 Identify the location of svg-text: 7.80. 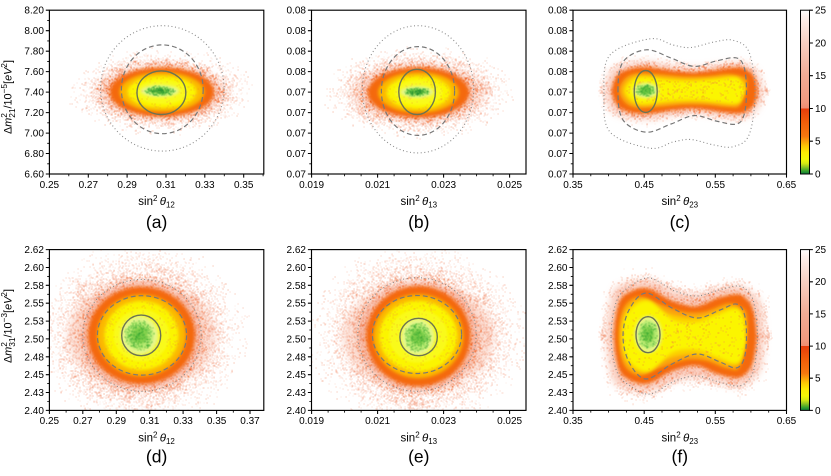
(34, 52).